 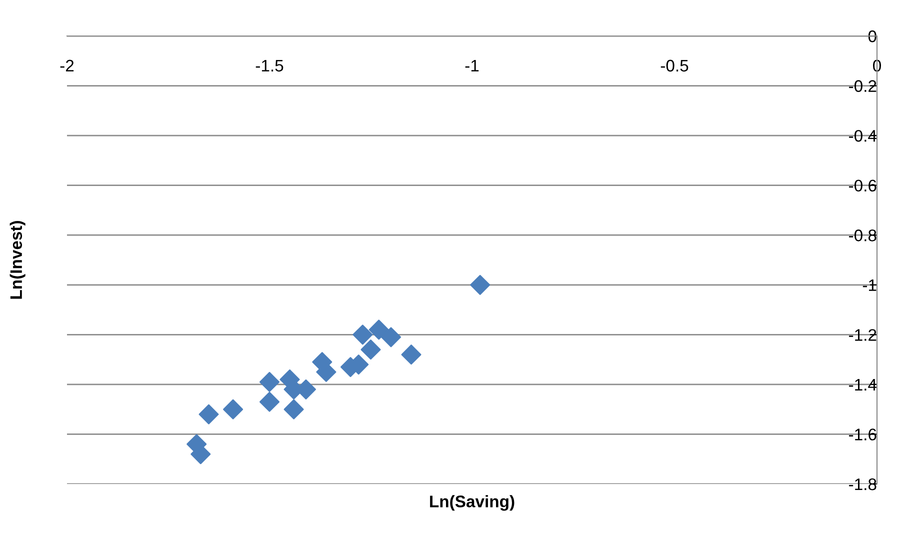 I want to click on y-axis-title: Ln(Invest), so click(x=18, y=260).